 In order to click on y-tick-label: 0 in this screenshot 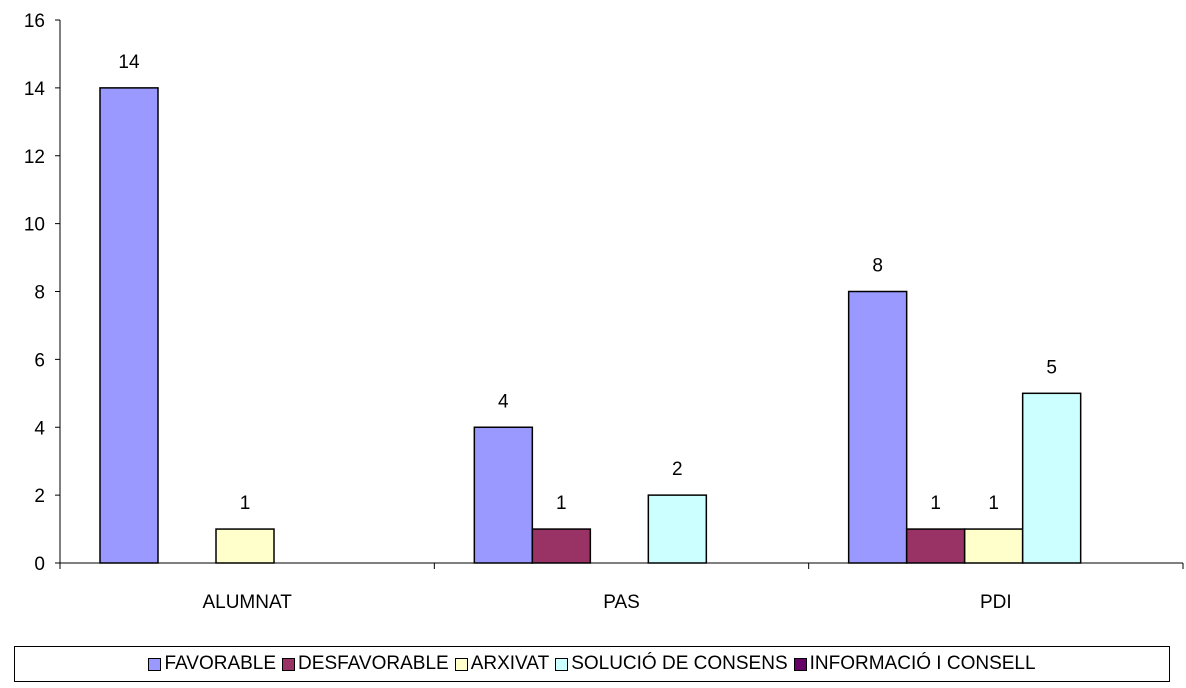, I will do `click(39, 564)`.